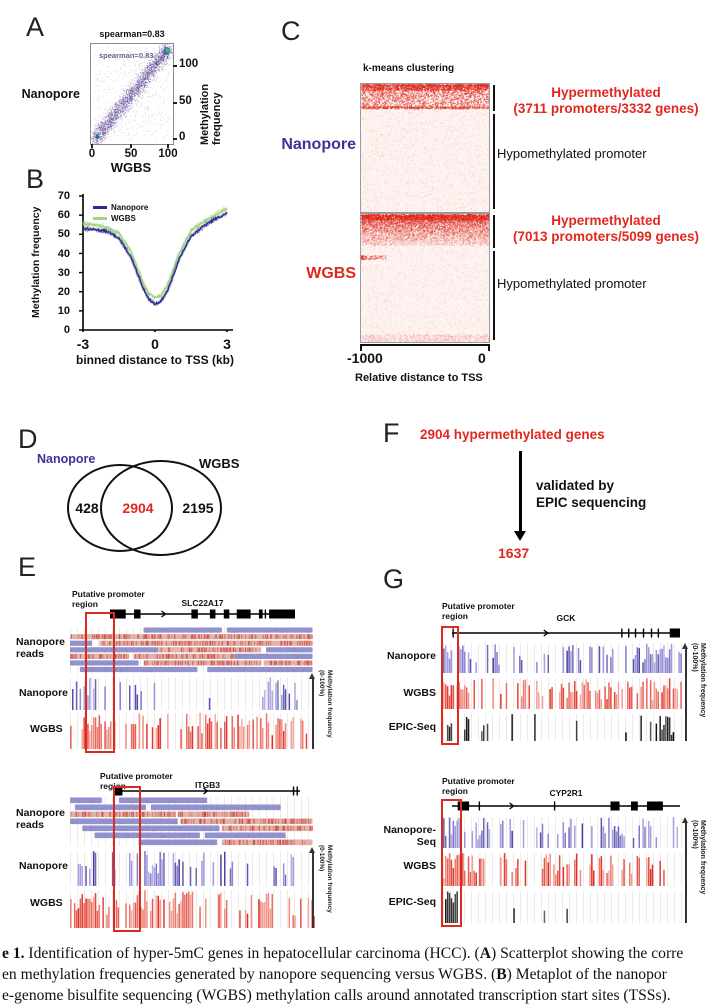 The height and width of the screenshot is (1007, 720). Describe the element at coordinates (575, 485) in the screenshot. I see `arrow-note-line1: validated by` at that location.